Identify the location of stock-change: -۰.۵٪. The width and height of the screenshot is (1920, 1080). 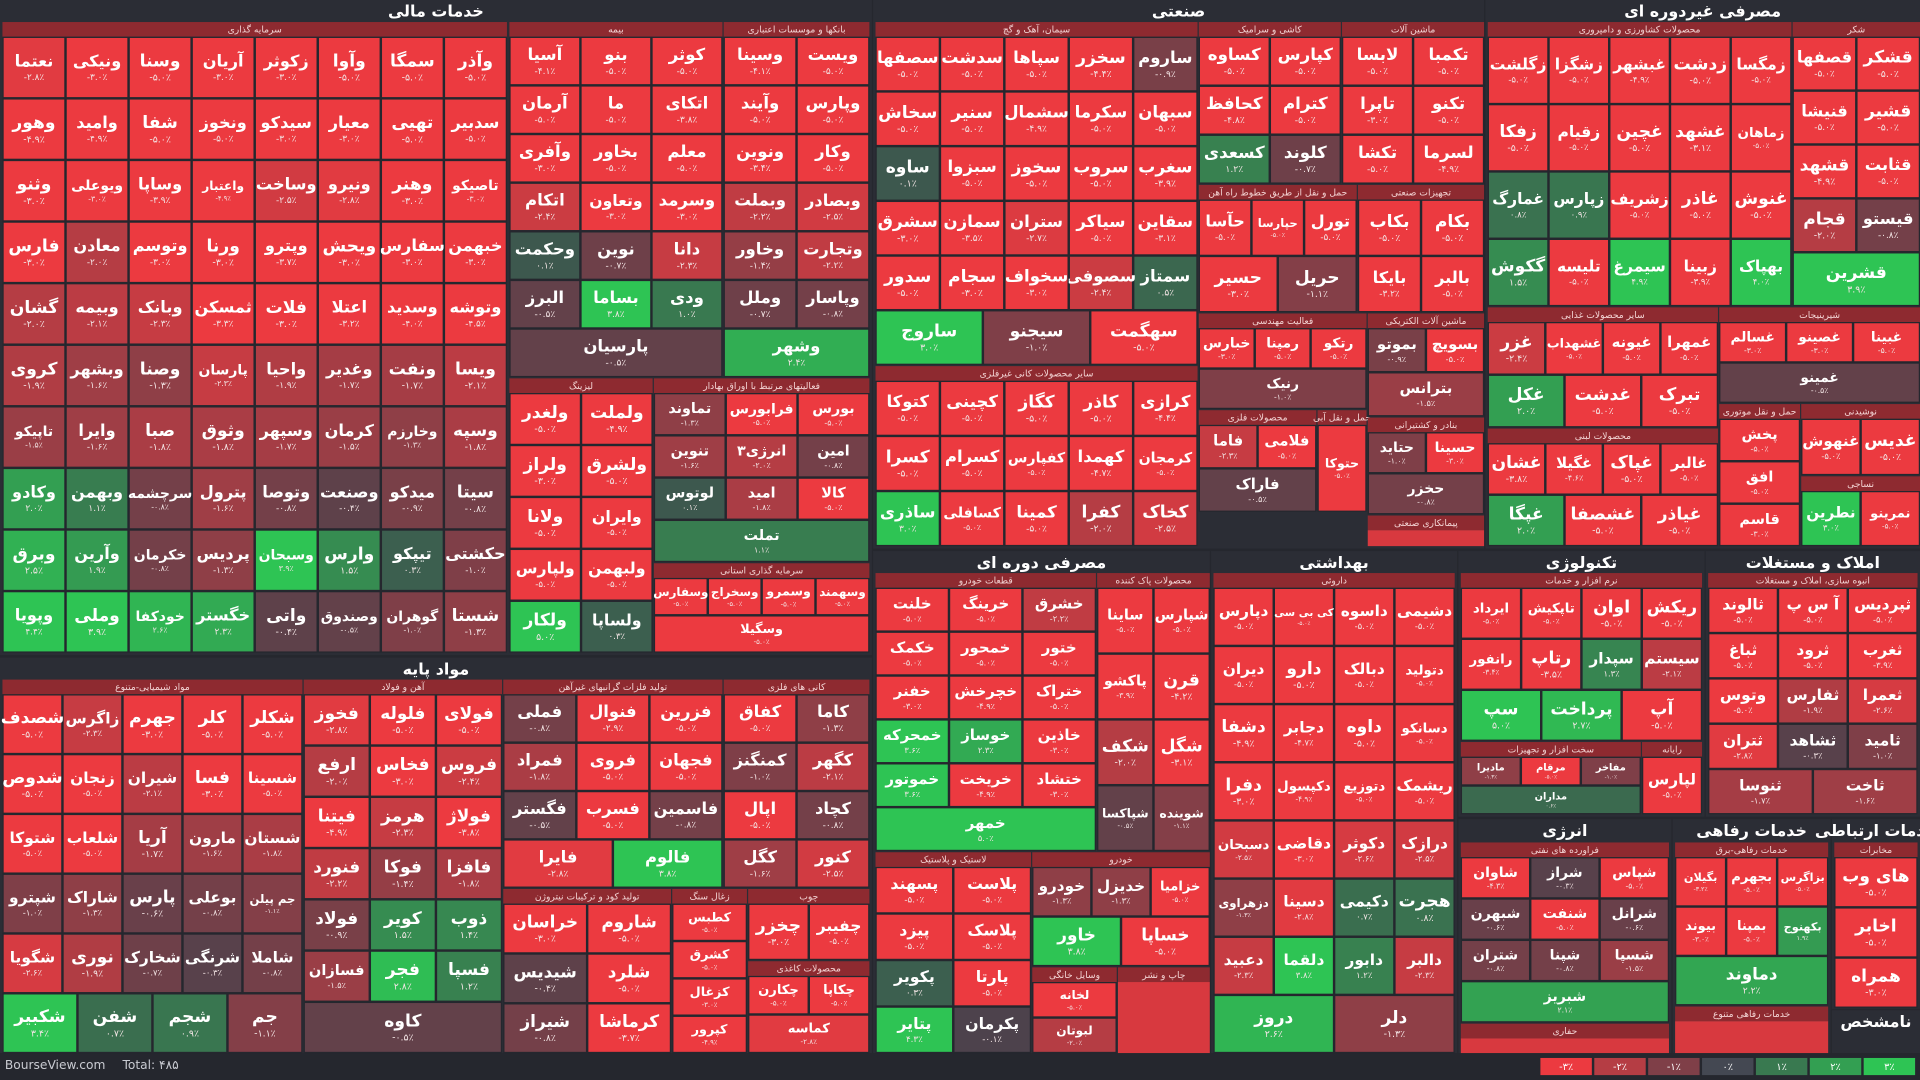
(1819, 390).